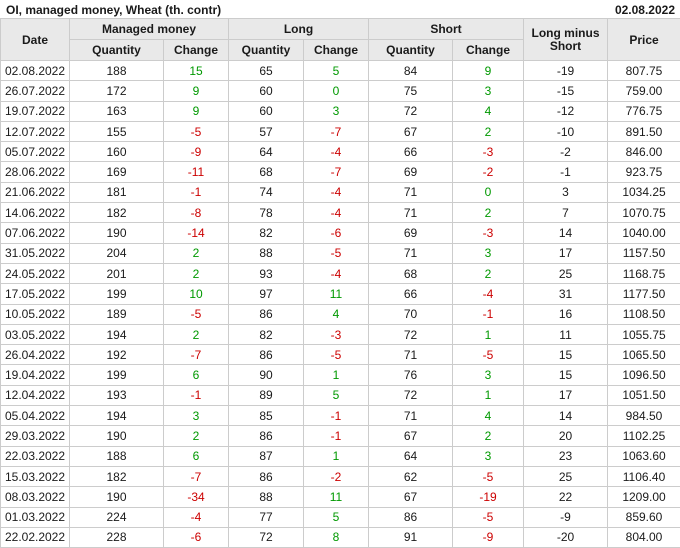  What do you see at coordinates (340, 375) in the screenshot?
I see `table-row: 19.04.2022 199 6 90 1 76 3 15 1096.50` at bounding box center [340, 375].